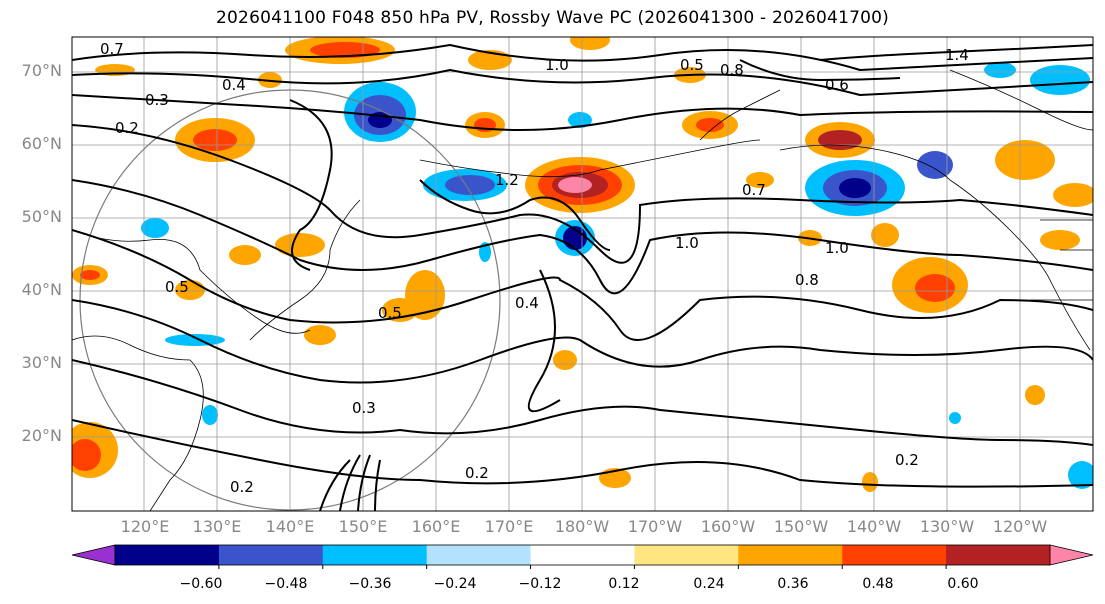 The height and width of the screenshot is (604, 1105). I want to click on colorbar-tick-label: 0.12, so click(624, 584).